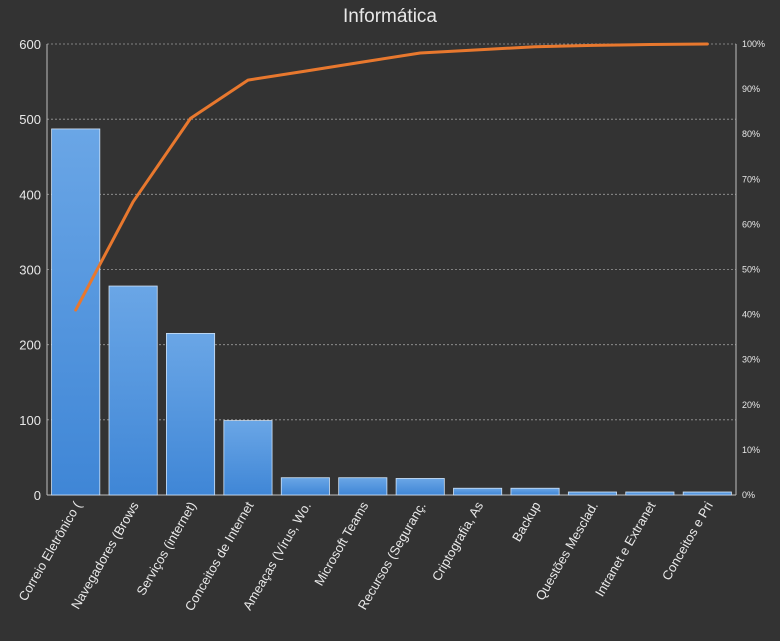 The height and width of the screenshot is (641, 780). What do you see at coordinates (751, 179) in the screenshot?
I see `y2-tick-label: 70%` at bounding box center [751, 179].